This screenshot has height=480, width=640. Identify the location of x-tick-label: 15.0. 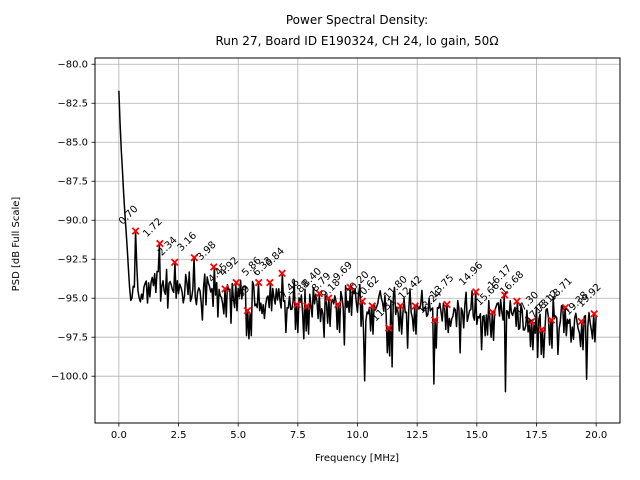
(477, 435).